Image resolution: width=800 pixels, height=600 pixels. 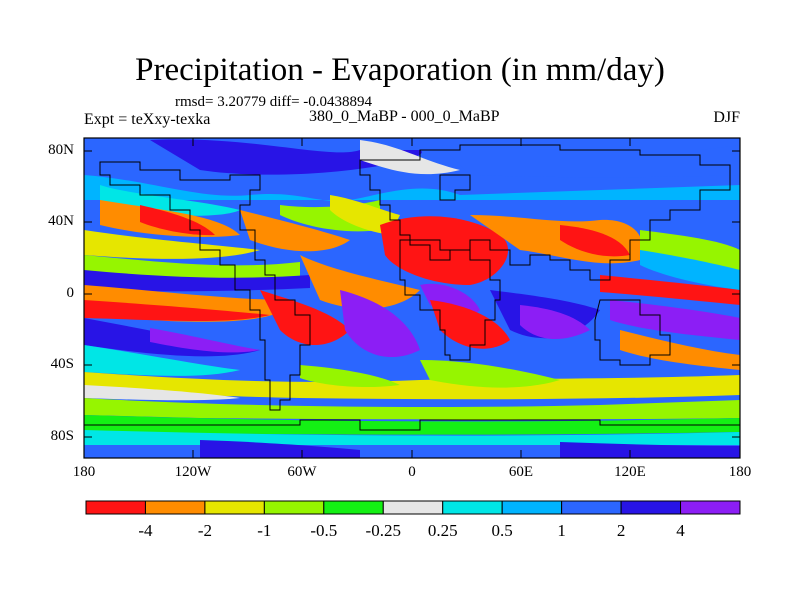 What do you see at coordinates (561, 530) in the screenshot?
I see `colorbar-label: 1` at bounding box center [561, 530].